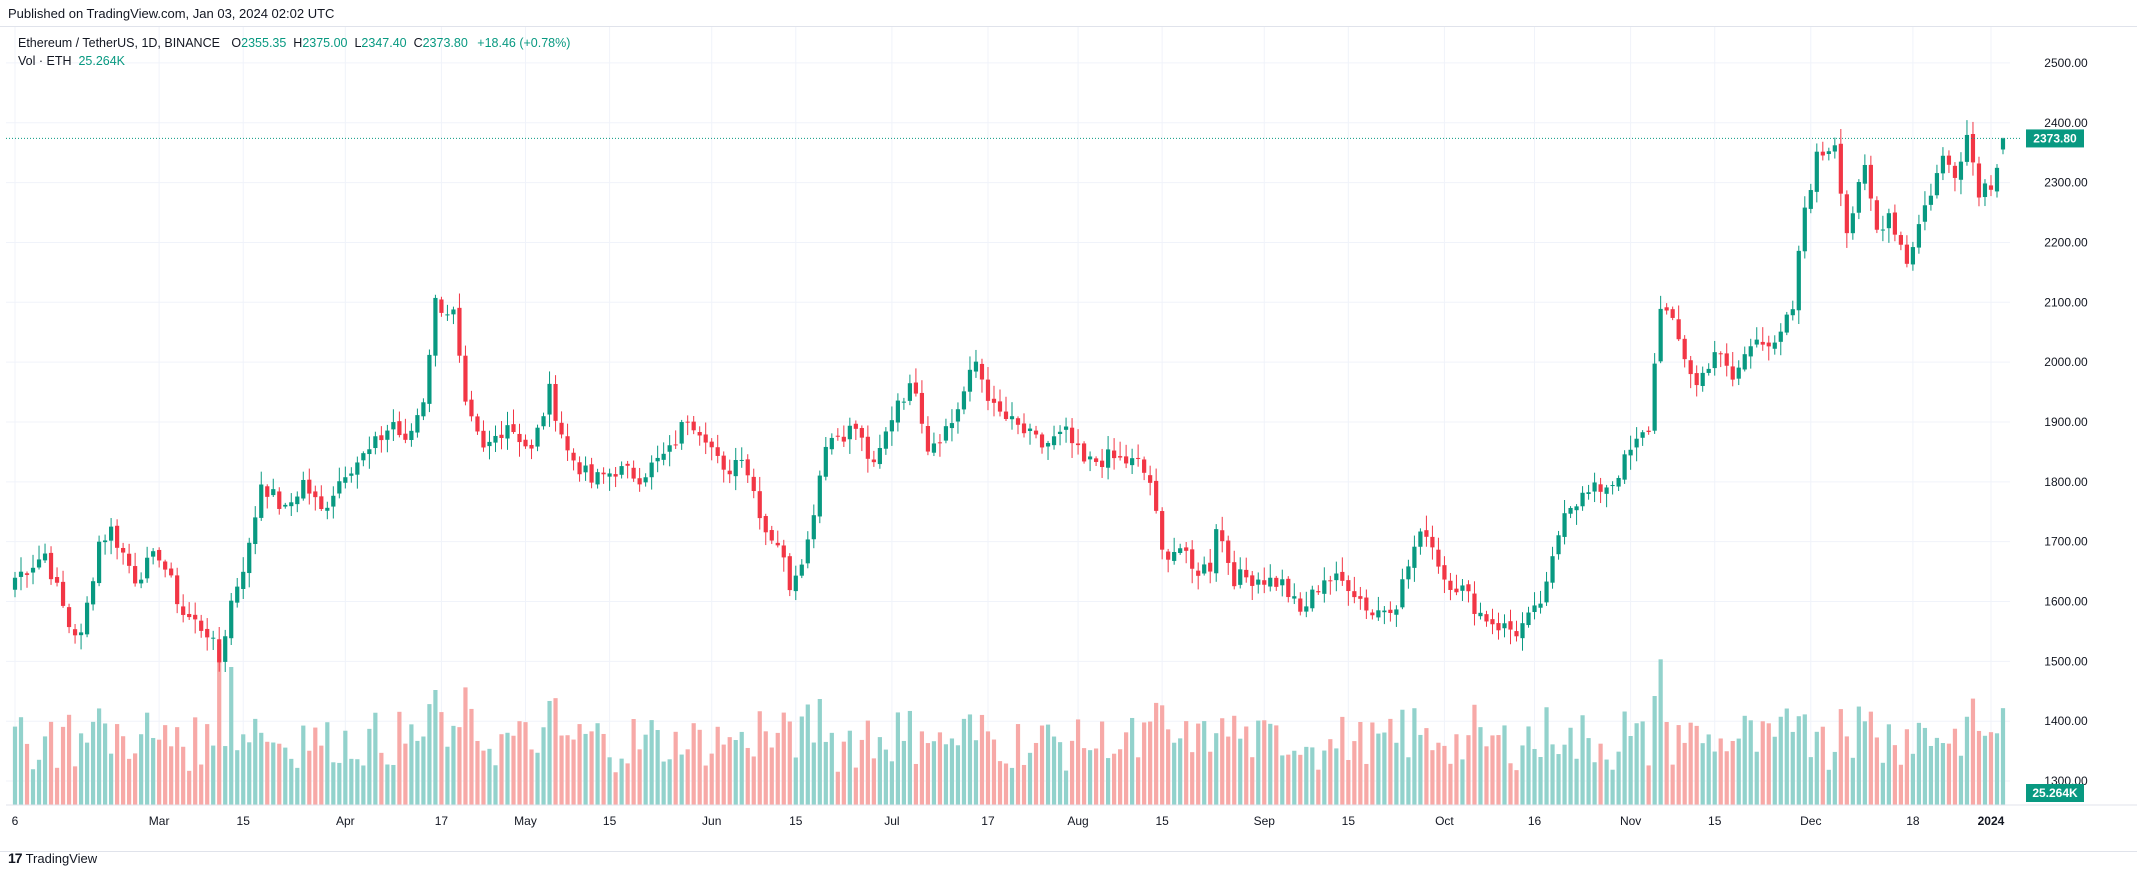 This screenshot has width=2137, height=873. Describe the element at coordinates (298, 43) in the screenshot. I see `high-label: H` at that location.